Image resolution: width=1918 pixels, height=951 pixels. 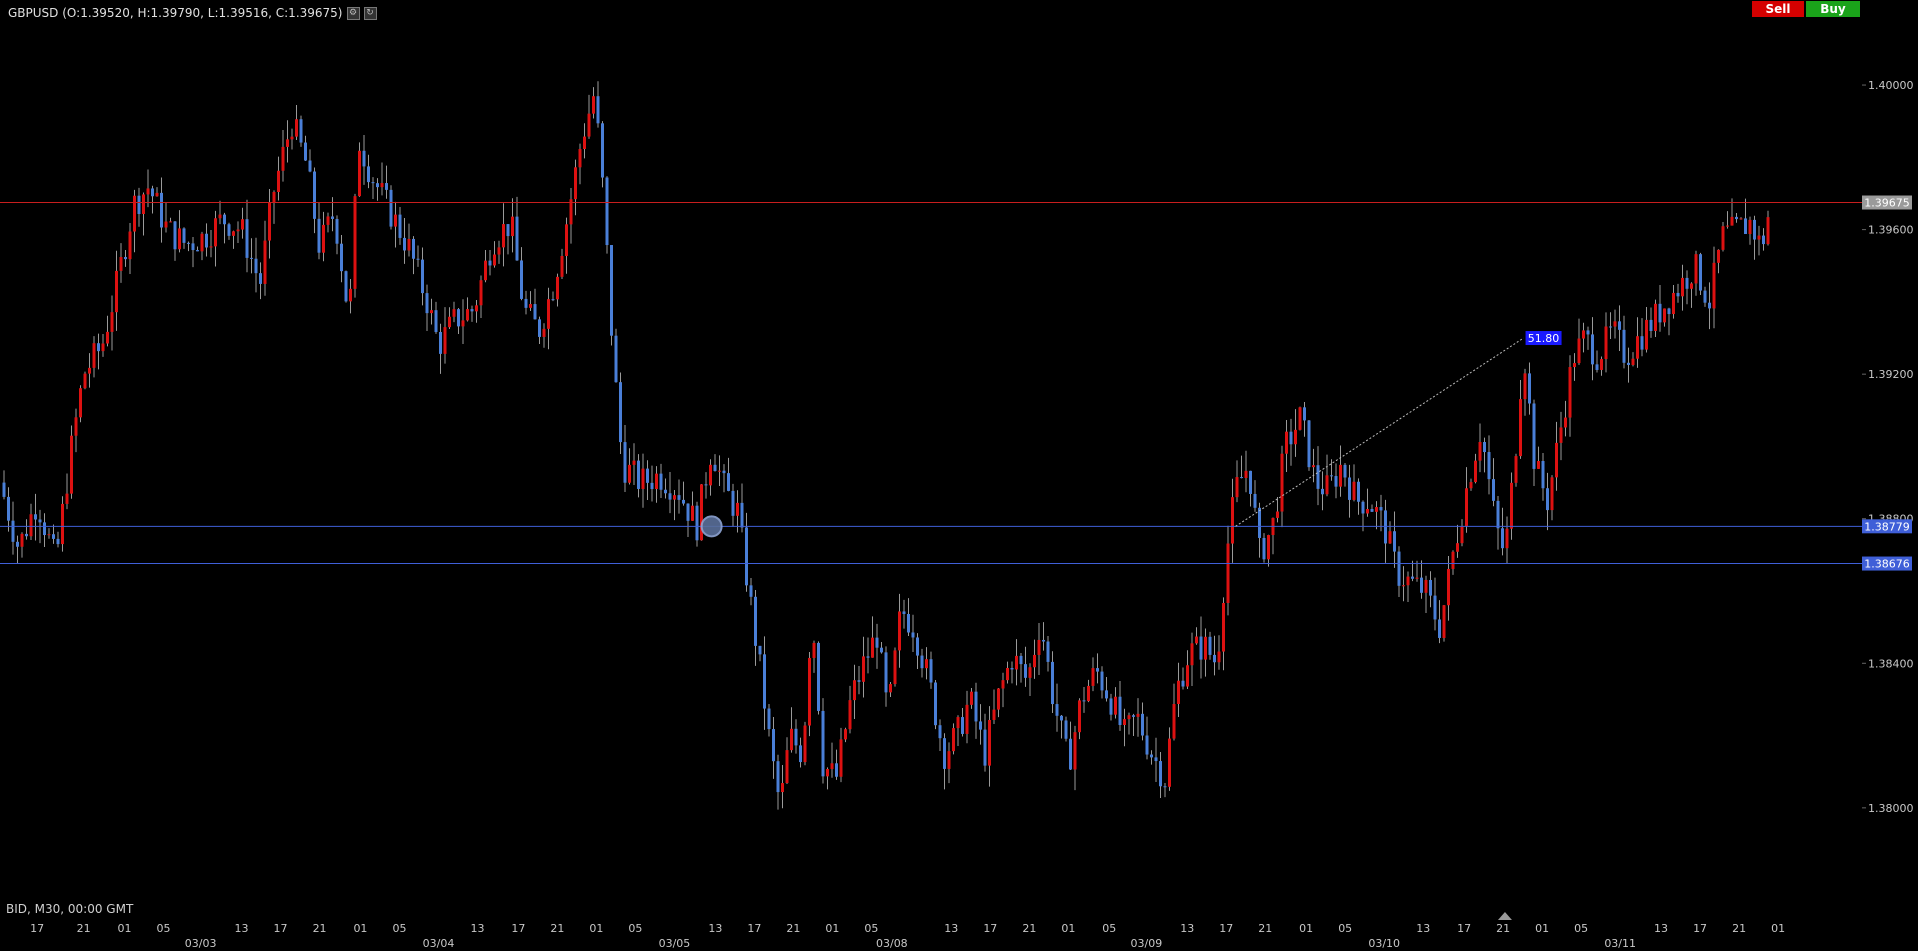 What do you see at coordinates (399, 928) in the screenshot?
I see `time-tick-label: 05` at bounding box center [399, 928].